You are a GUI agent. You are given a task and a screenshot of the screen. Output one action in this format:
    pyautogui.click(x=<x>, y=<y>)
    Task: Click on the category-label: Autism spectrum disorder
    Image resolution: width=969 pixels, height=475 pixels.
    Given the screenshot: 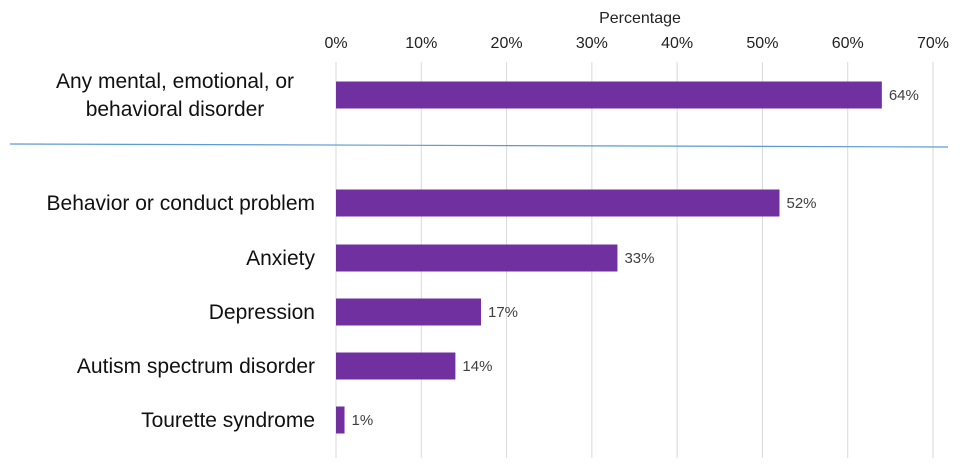 What is the action you would take?
    pyautogui.click(x=196, y=366)
    